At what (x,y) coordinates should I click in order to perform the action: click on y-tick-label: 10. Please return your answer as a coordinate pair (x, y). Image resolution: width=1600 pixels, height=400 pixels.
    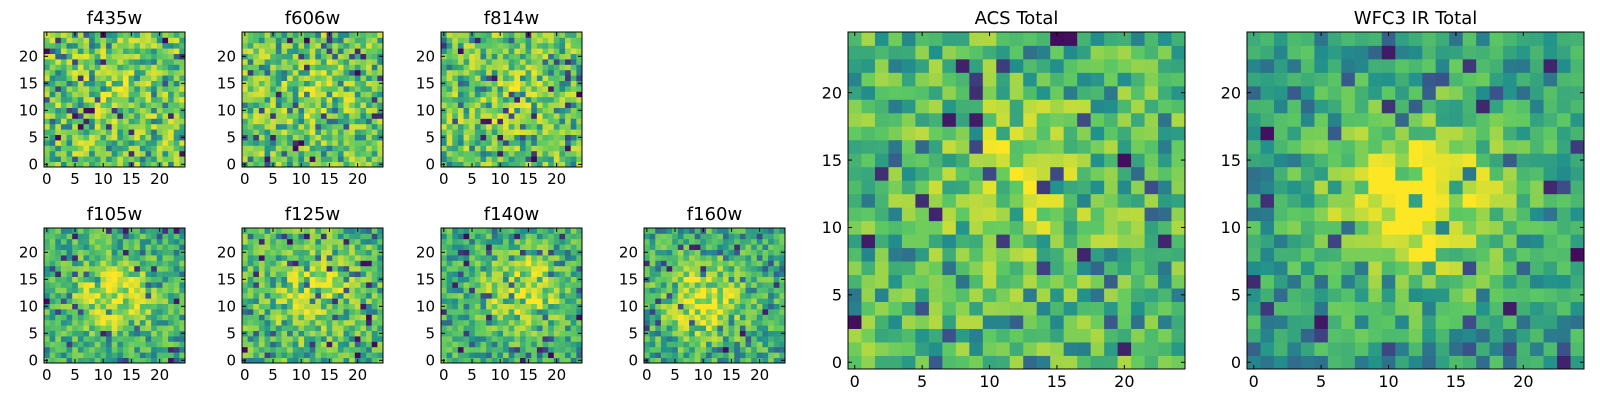
    Looking at the image, I should click on (28, 307).